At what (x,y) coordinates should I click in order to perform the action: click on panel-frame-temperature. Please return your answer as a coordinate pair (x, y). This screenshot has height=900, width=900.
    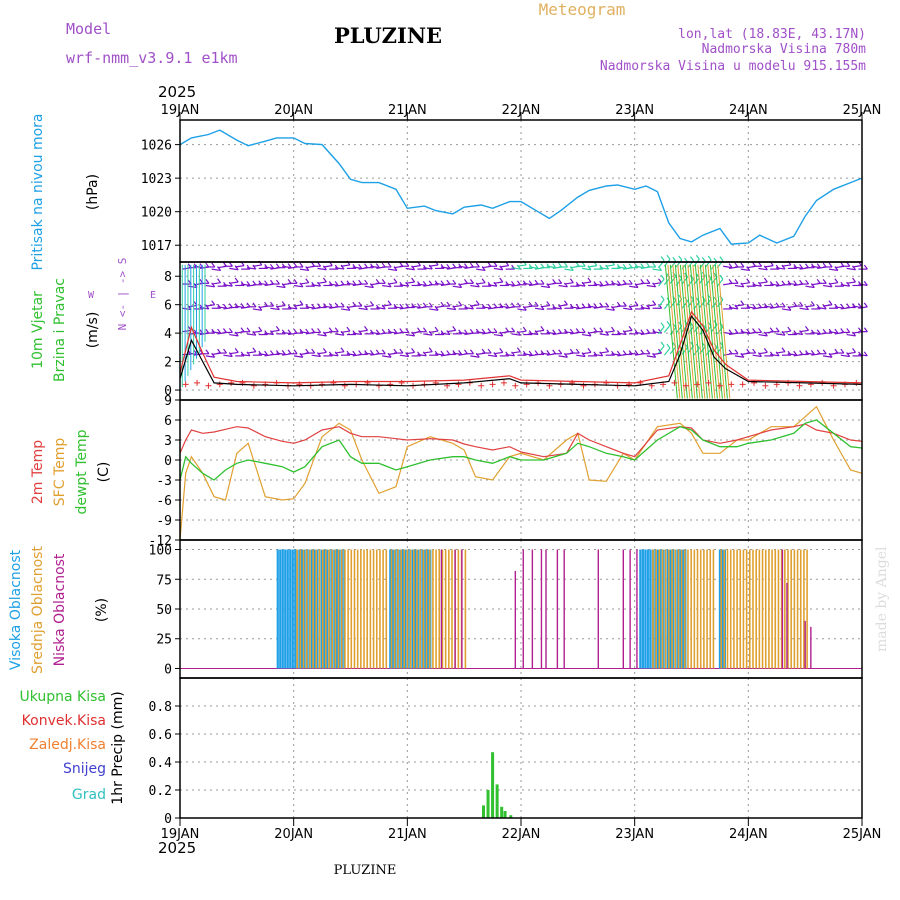
    Looking at the image, I should click on (521, 470).